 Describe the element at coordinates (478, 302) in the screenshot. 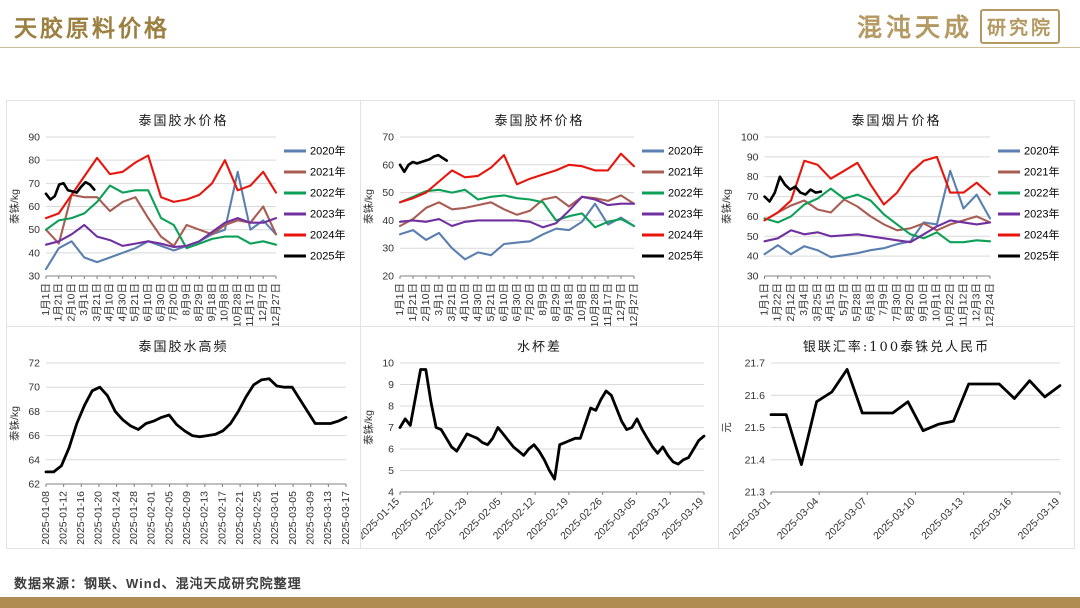

I see `svg-text: 4月30日` at that location.